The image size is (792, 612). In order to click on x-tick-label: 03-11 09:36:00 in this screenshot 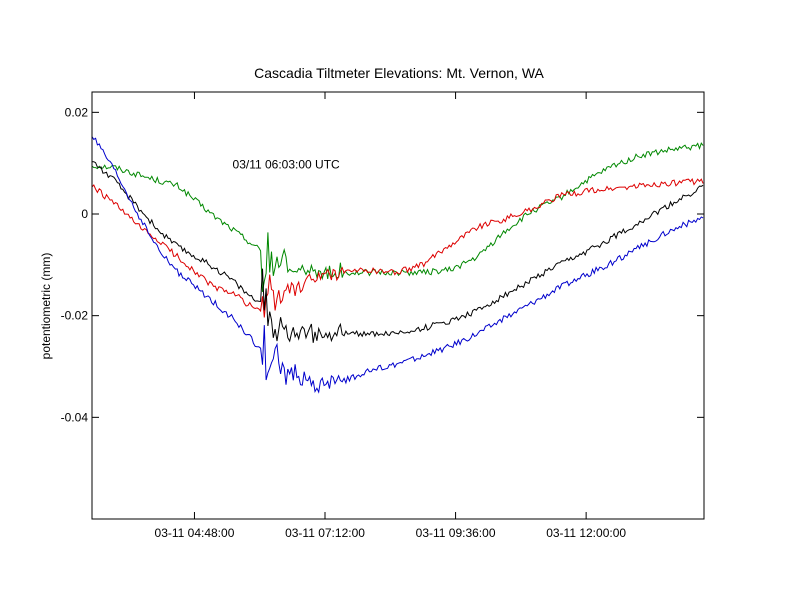, I will do `click(456, 533)`.